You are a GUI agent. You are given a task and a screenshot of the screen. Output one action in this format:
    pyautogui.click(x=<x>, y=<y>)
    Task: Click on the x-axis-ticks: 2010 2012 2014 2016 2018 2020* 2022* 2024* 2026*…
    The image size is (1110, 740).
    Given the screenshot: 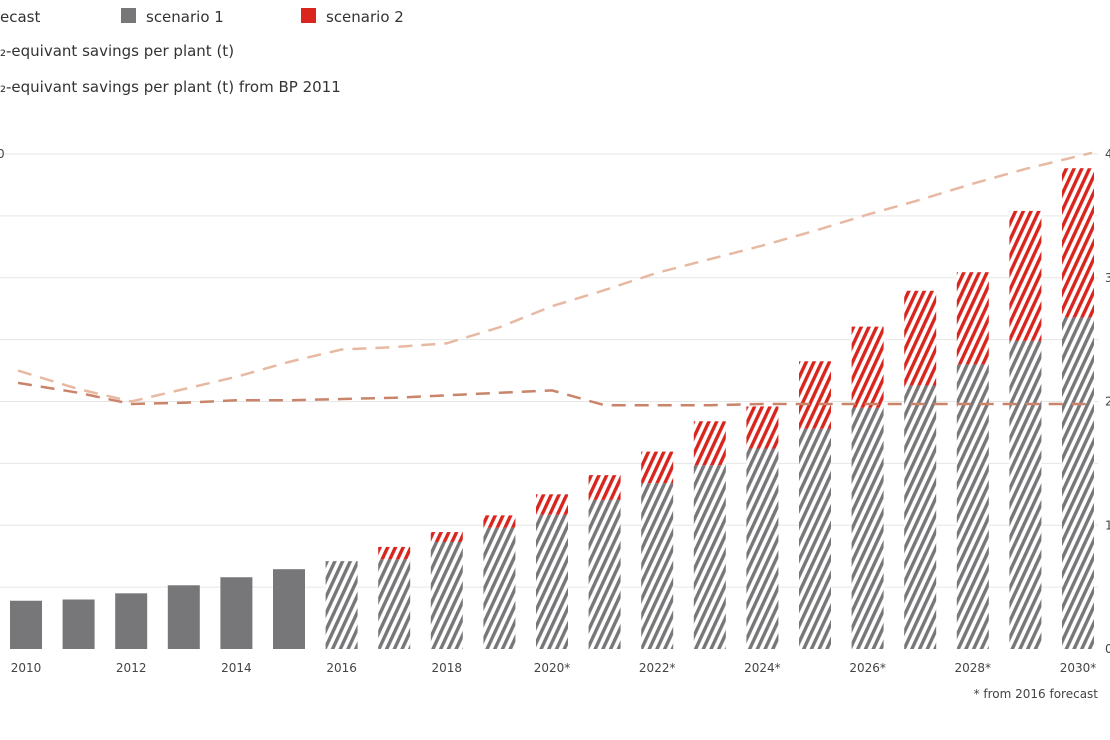 What is the action you would take?
    pyautogui.click(x=554, y=668)
    